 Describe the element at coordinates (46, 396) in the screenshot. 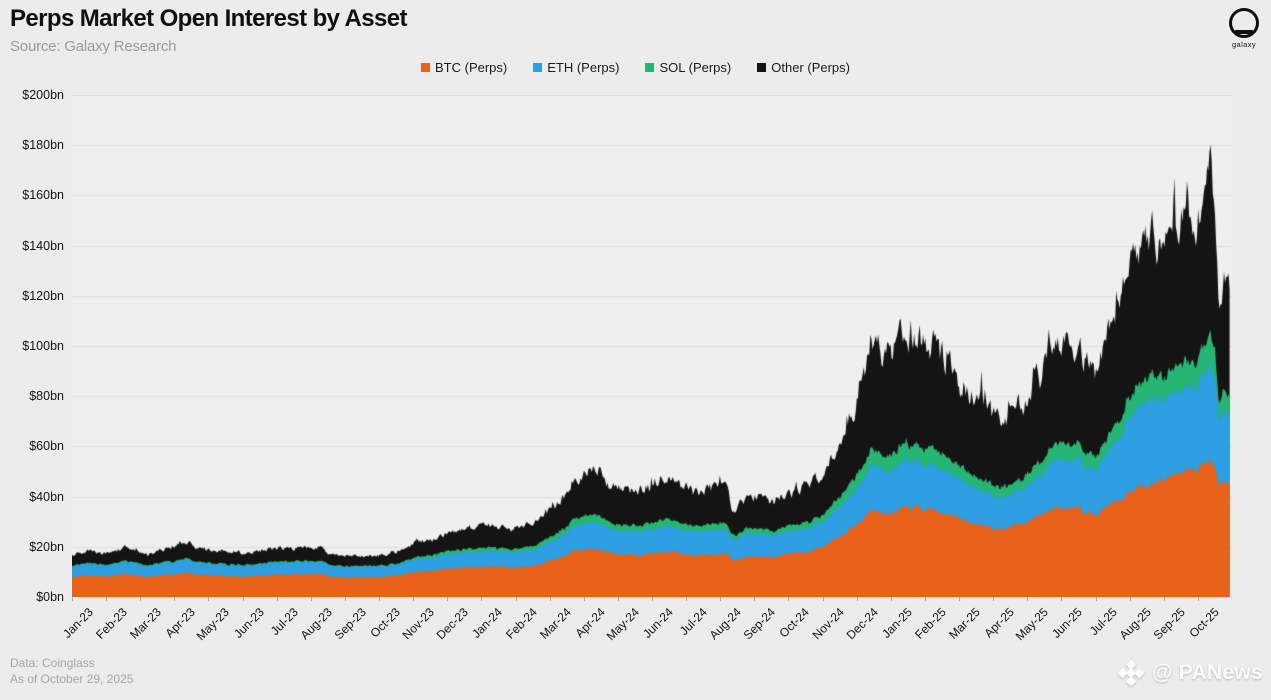

I see `y-axis-label: $80bn` at that location.